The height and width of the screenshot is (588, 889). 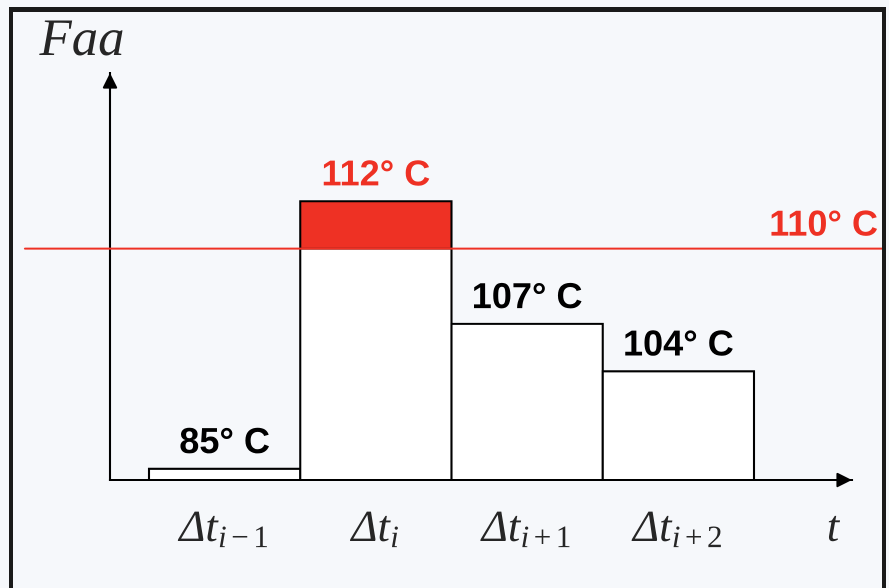 I want to click on annotation: 107° C, so click(x=528, y=295).